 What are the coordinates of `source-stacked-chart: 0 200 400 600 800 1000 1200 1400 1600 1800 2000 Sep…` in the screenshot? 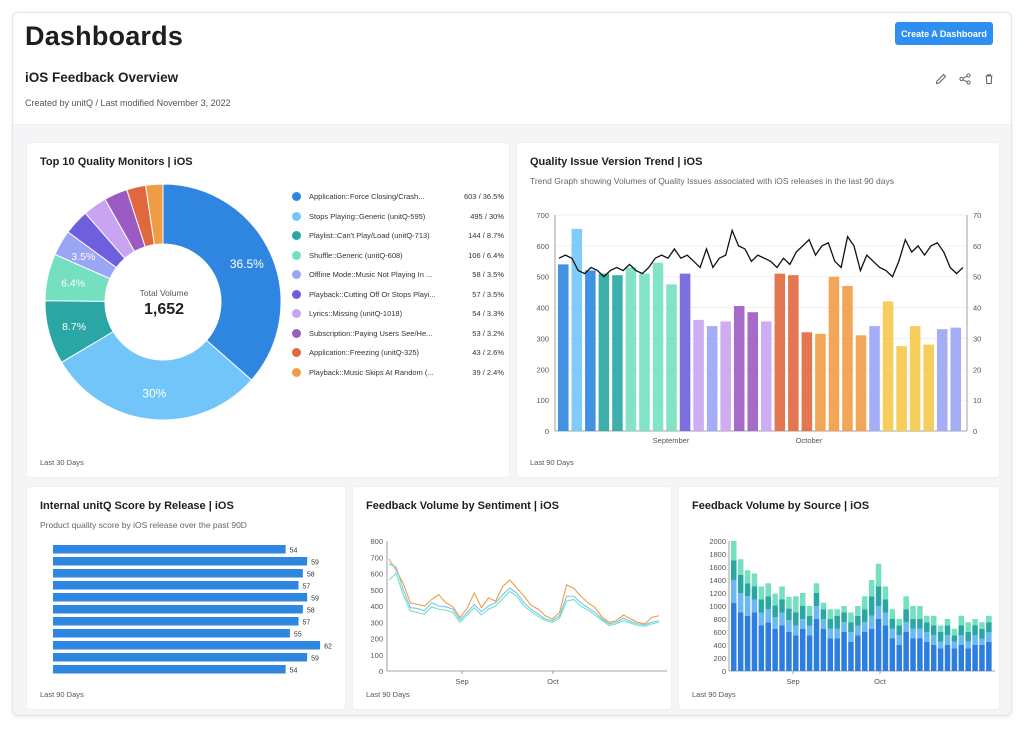 It's located at (852, 611).